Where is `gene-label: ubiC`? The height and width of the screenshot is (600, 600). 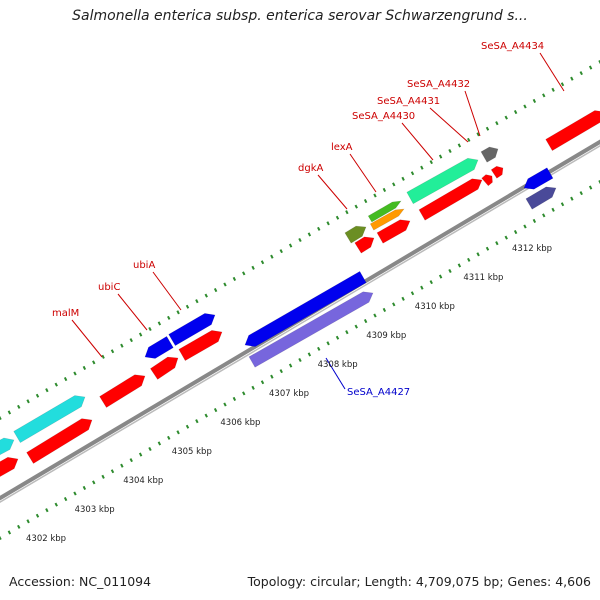 gene-label: ubiC is located at coordinates (109, 287).